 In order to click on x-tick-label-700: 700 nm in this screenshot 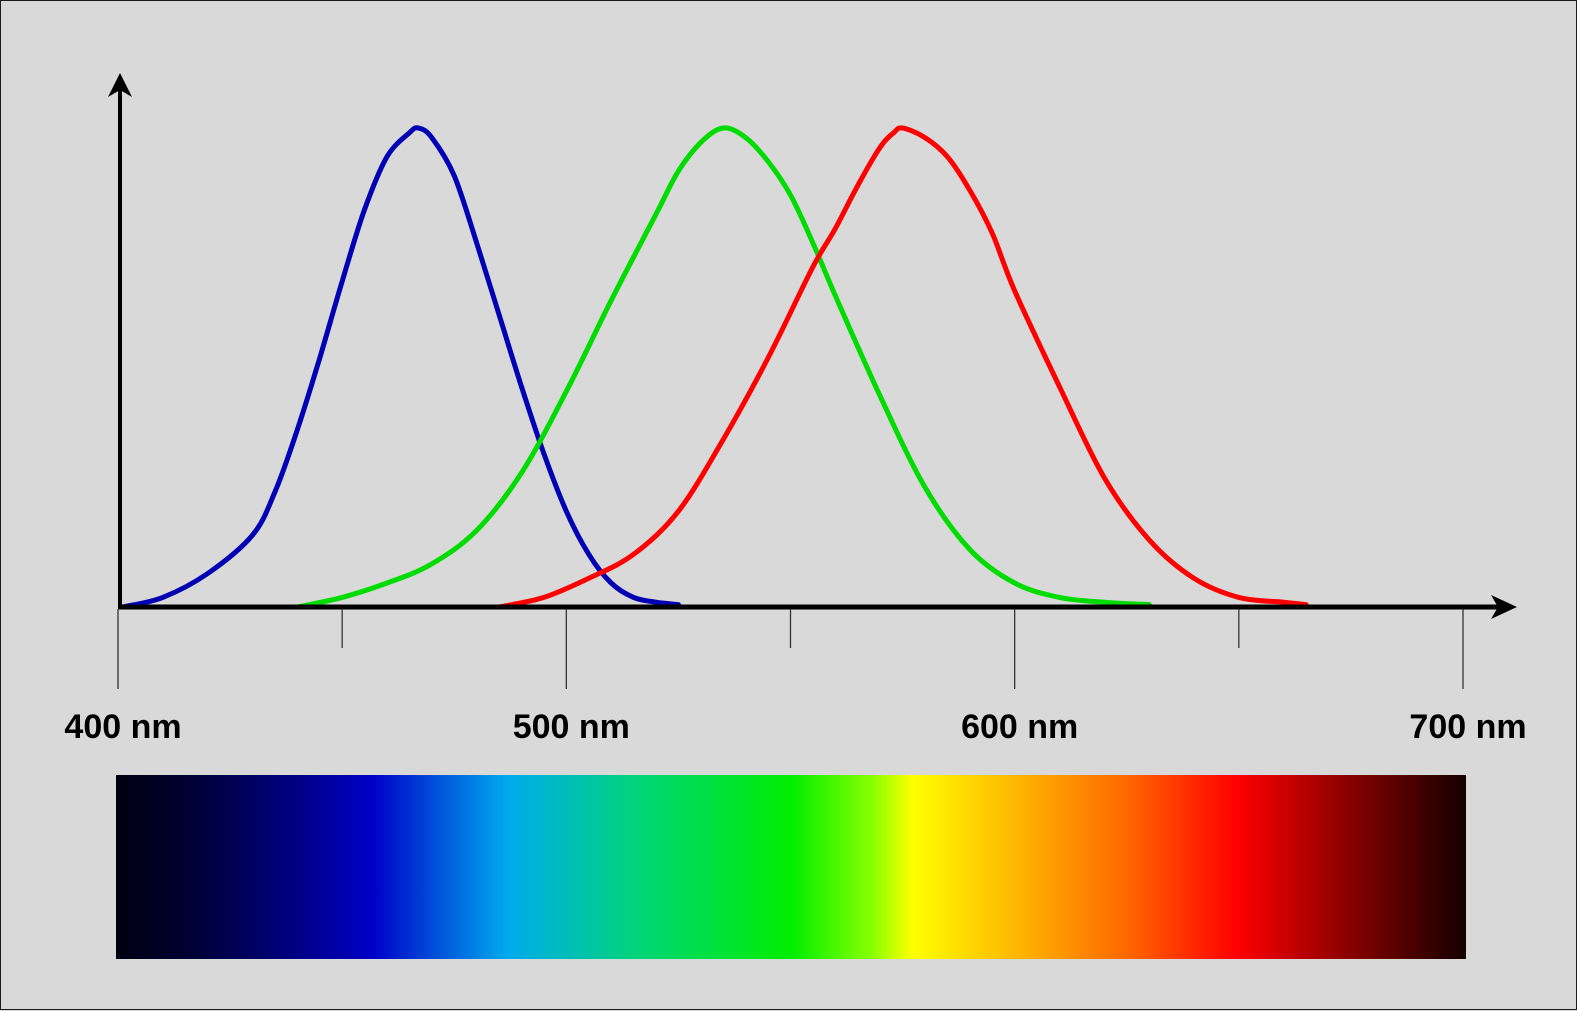, I will do `click(1467, 727)`.